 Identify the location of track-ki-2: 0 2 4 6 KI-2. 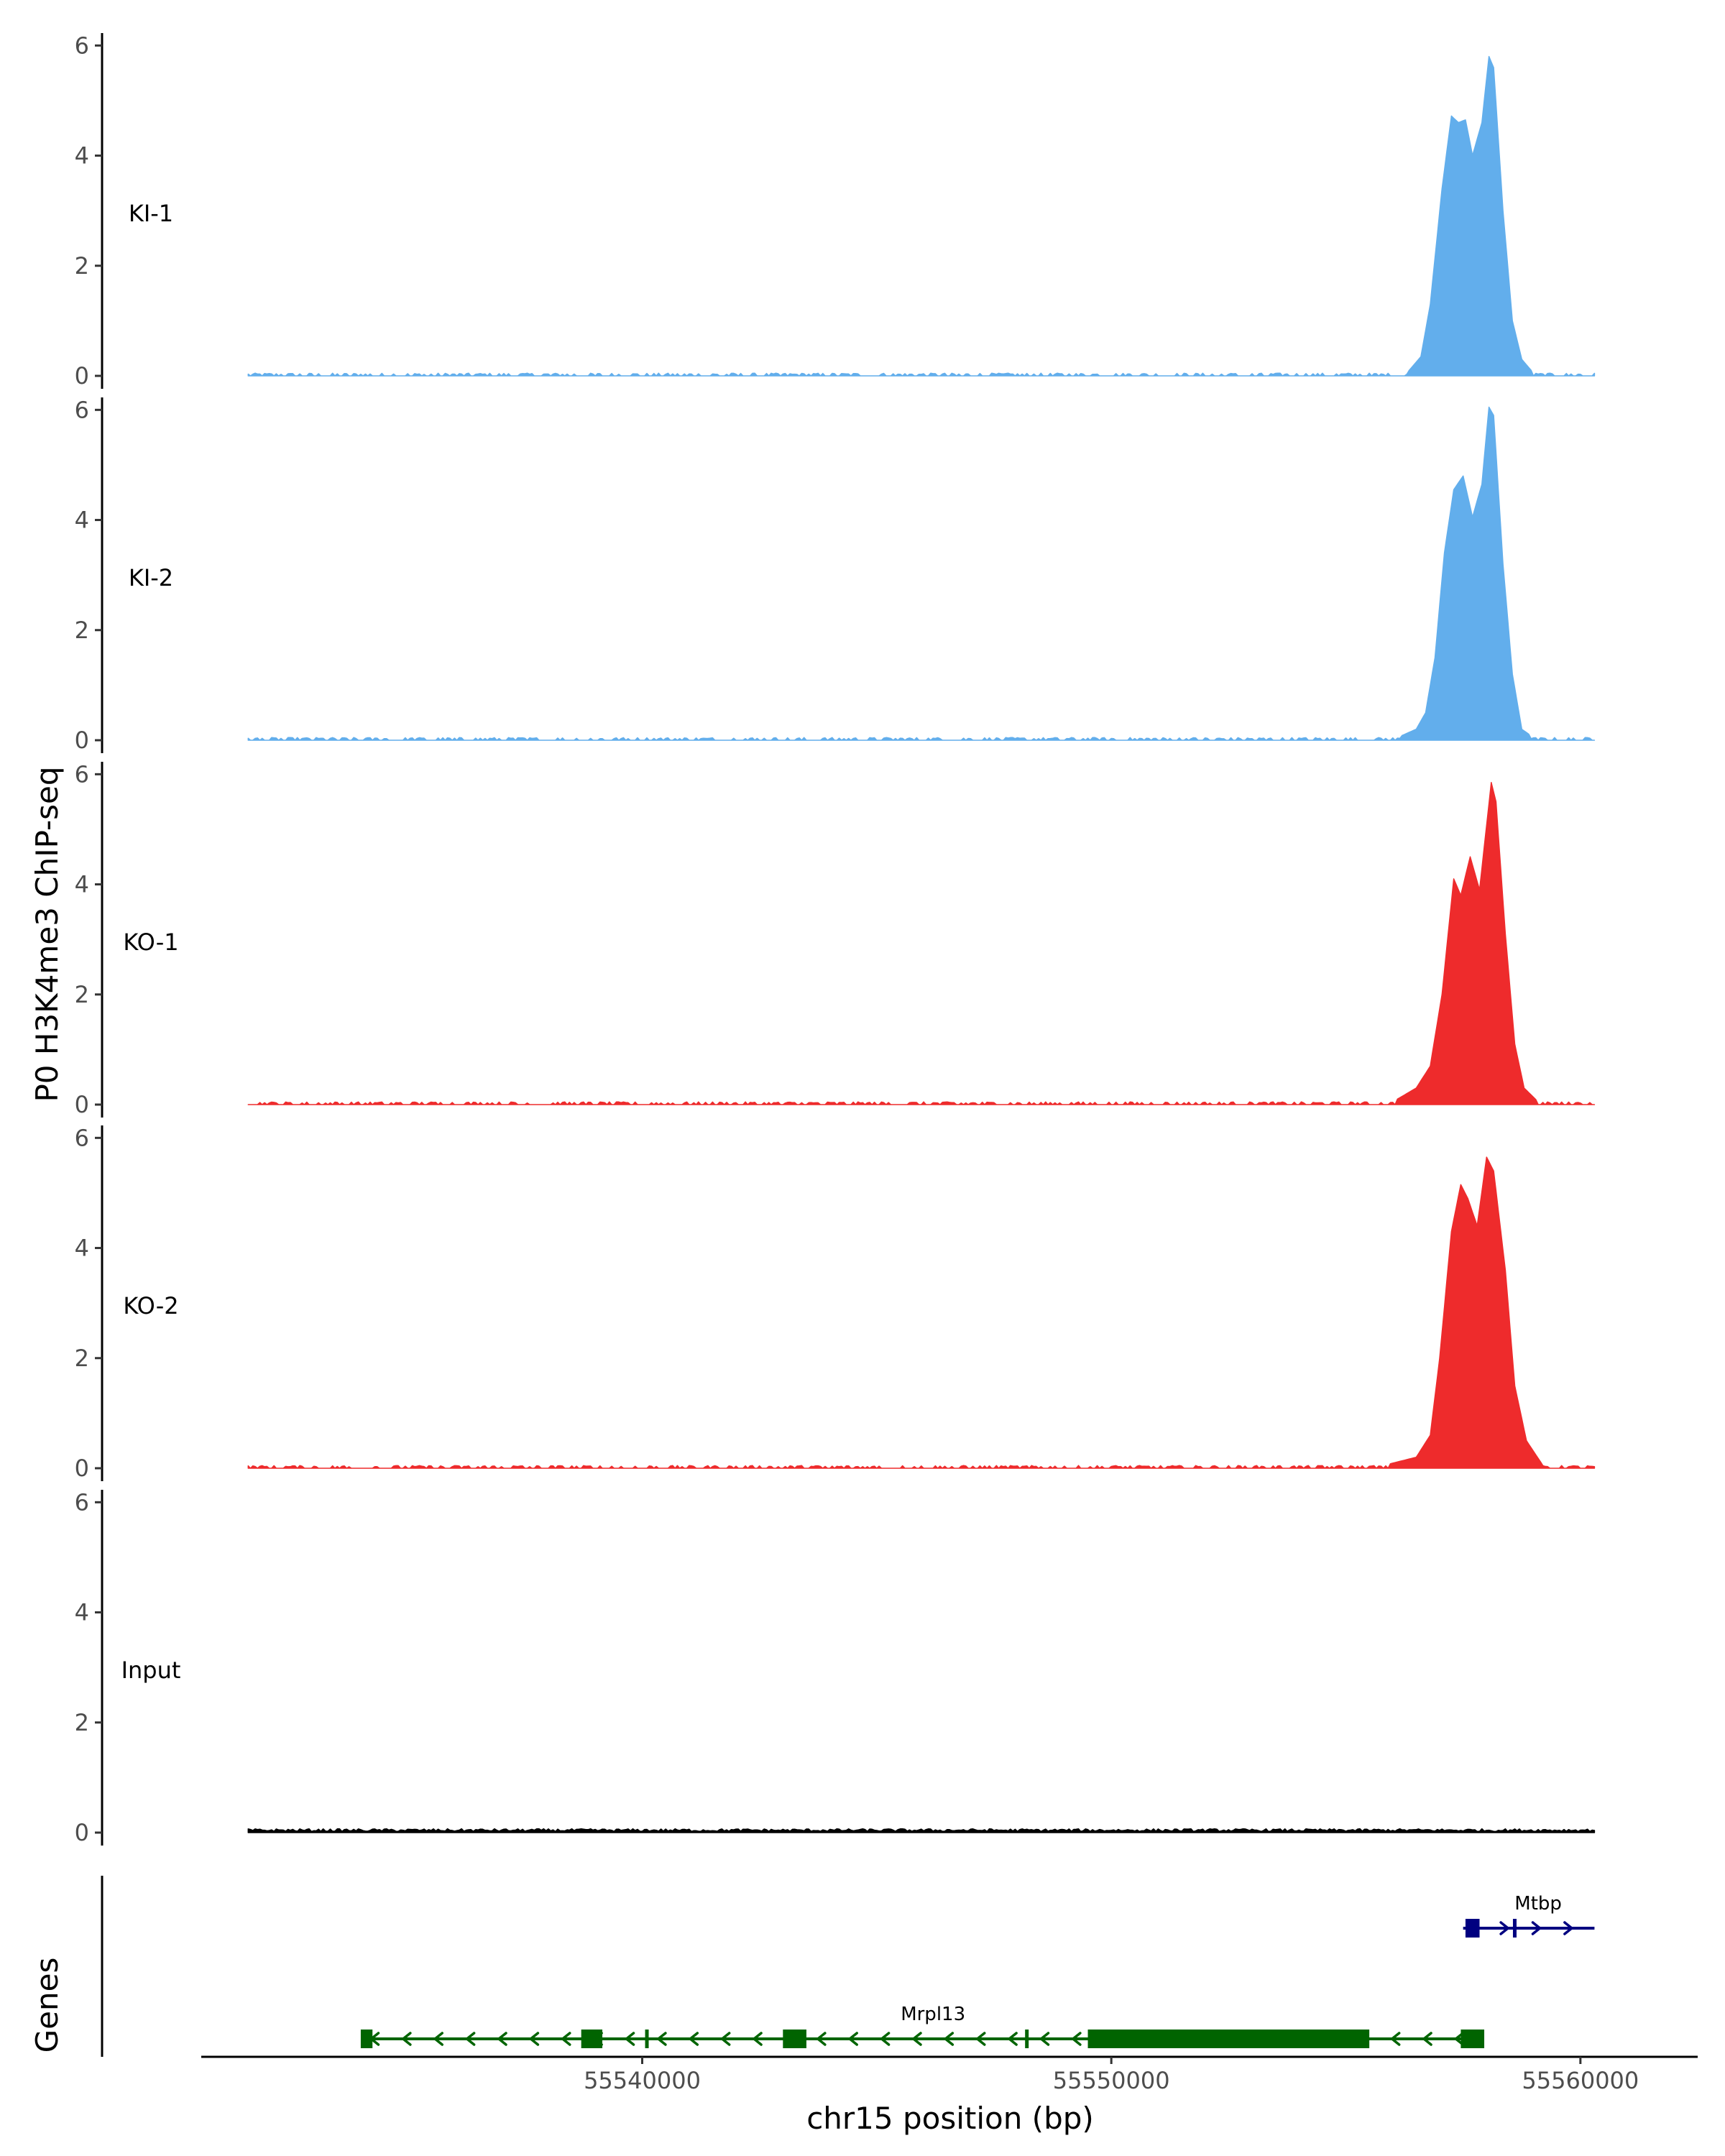
(835, 575).